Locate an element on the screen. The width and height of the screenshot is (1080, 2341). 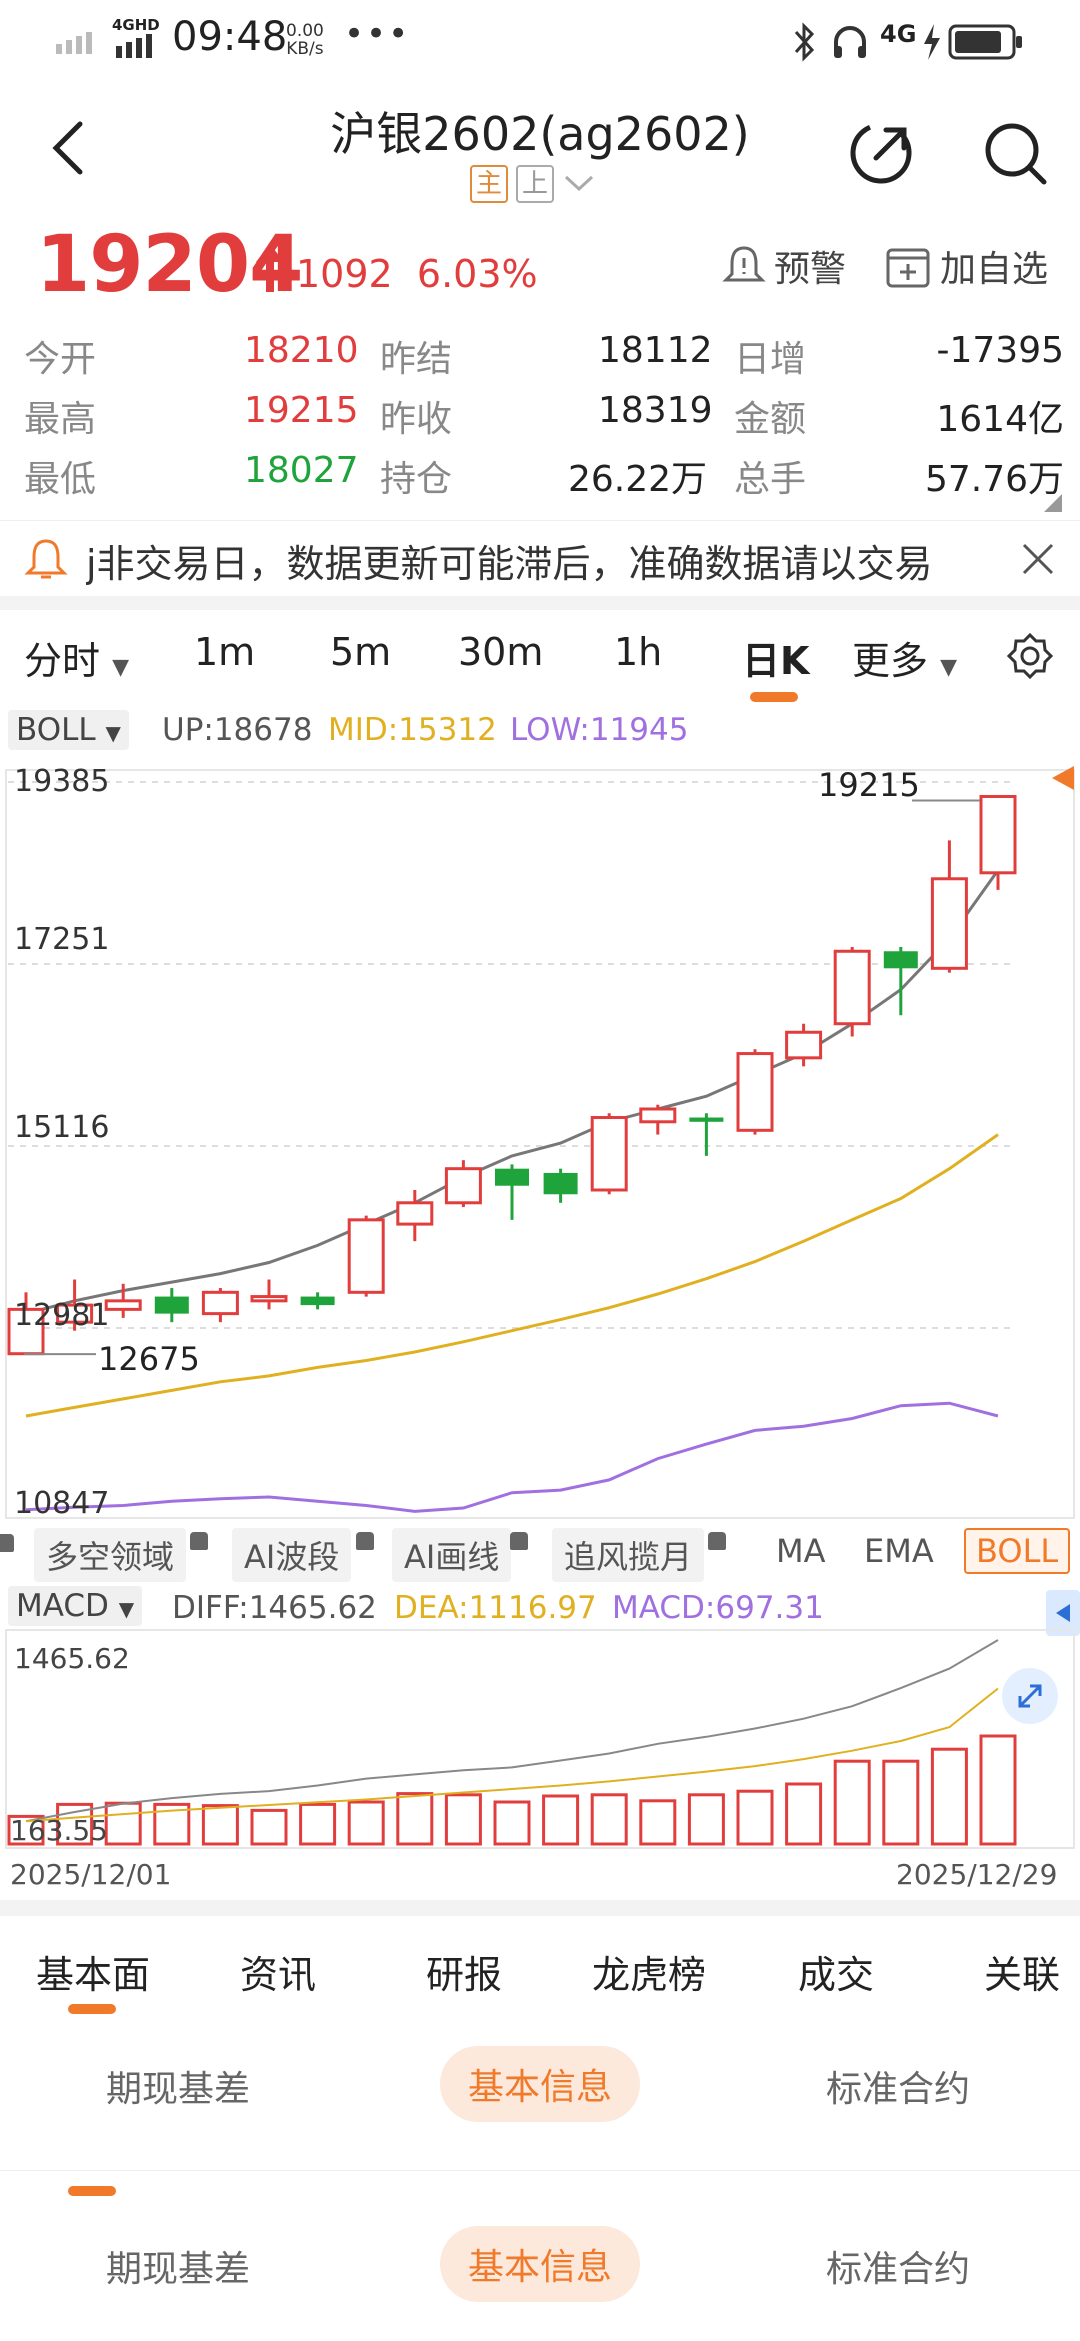
tab-timeshare: 分时 ▼ is located at coordinates (77, 661).